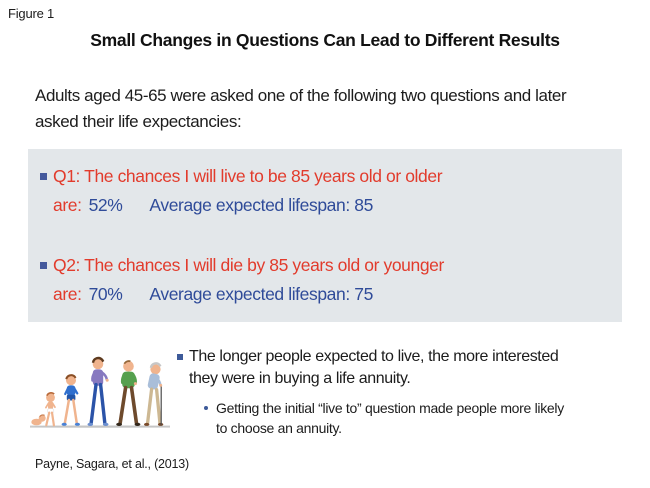 The height and width of the screenshot is (488, 650). Describe the element at coordinates (261, 294) in the screenshot. I see `q2-lifespan: Average expected lifespan: 75` at that location.